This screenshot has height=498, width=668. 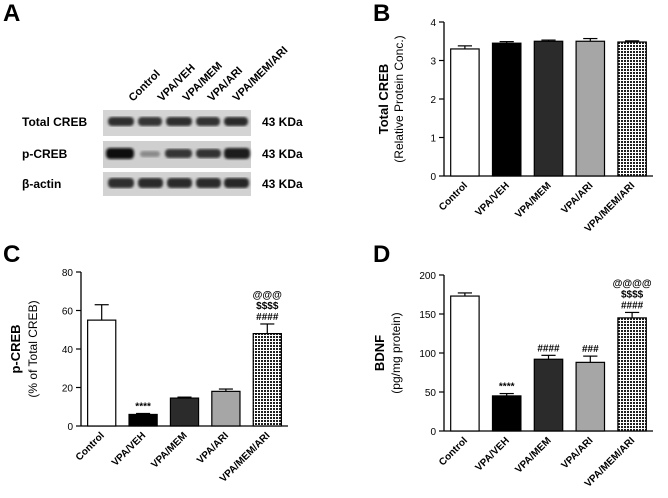 What do you see at coordinates (68, 350) in the screenshot?
I see `y-tick-label: 40` at bounding box center [68, 350].